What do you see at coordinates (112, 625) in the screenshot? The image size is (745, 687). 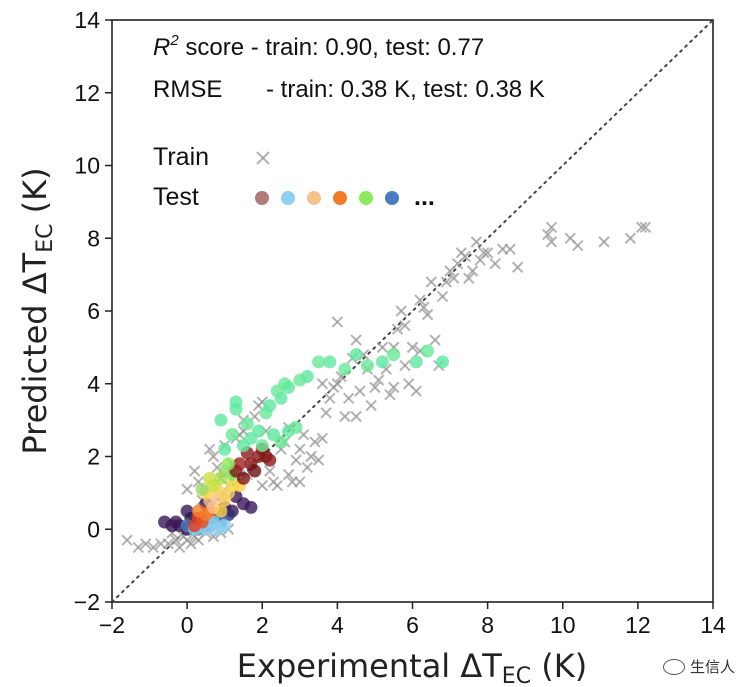 I see `x-tick-label: −2` at bounding box center [112, 625].